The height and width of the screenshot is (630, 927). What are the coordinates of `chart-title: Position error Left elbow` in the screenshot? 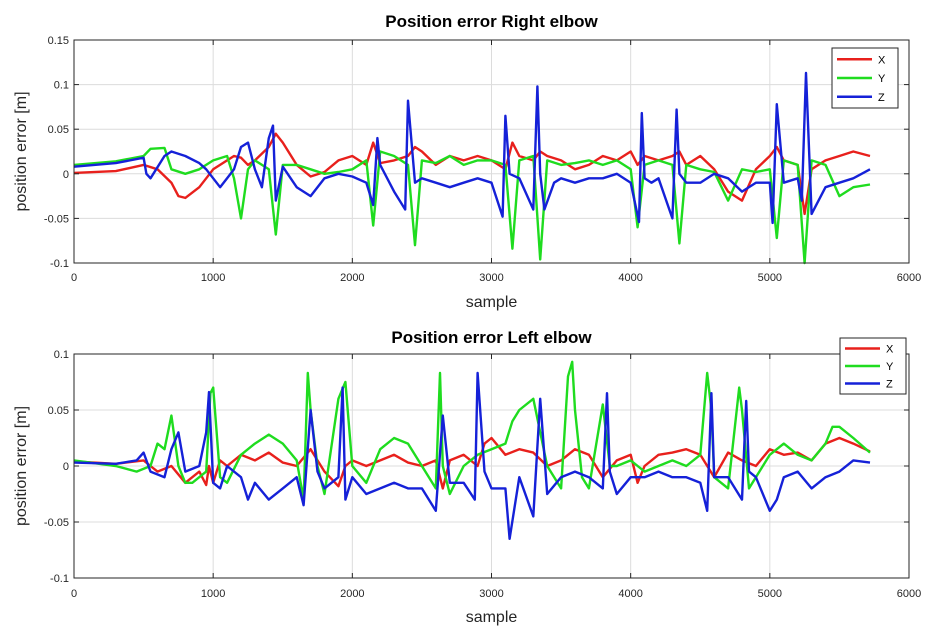 It's located at (491, 337).